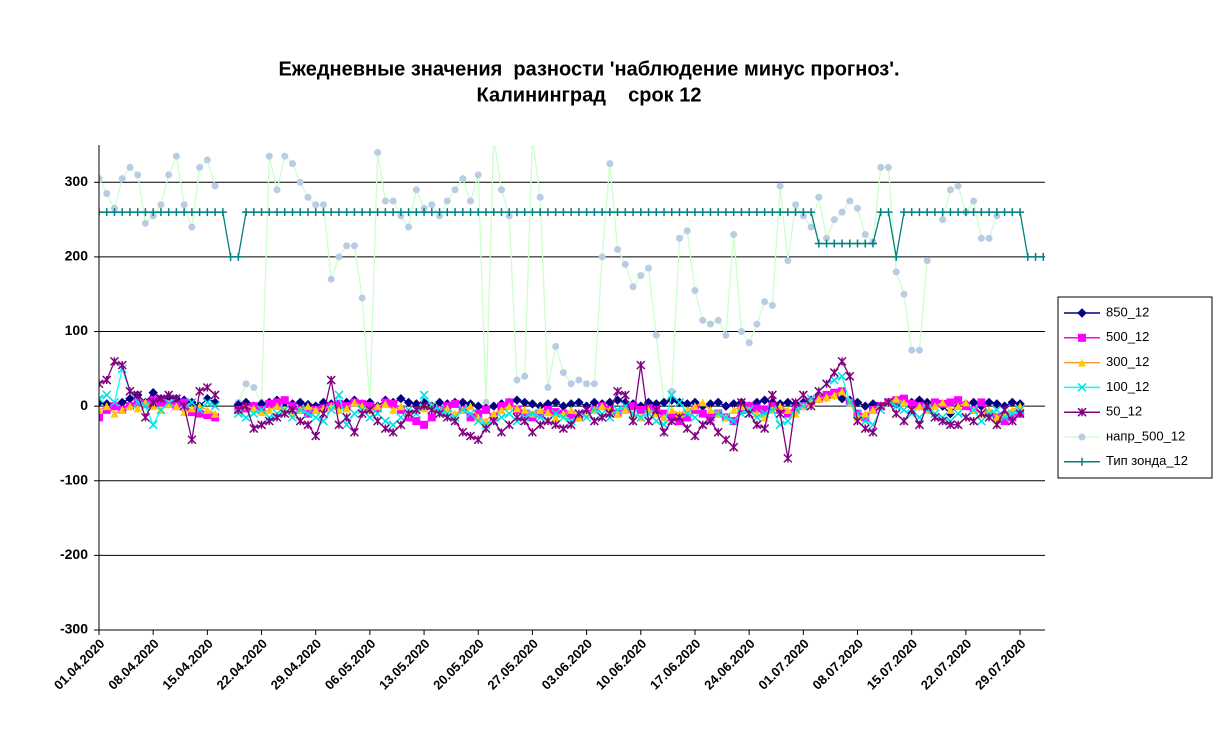  Describe the element at coordinates (589, 95) in the screenshot. I see `chart-subtitle: Калининград срок 12` at that location.